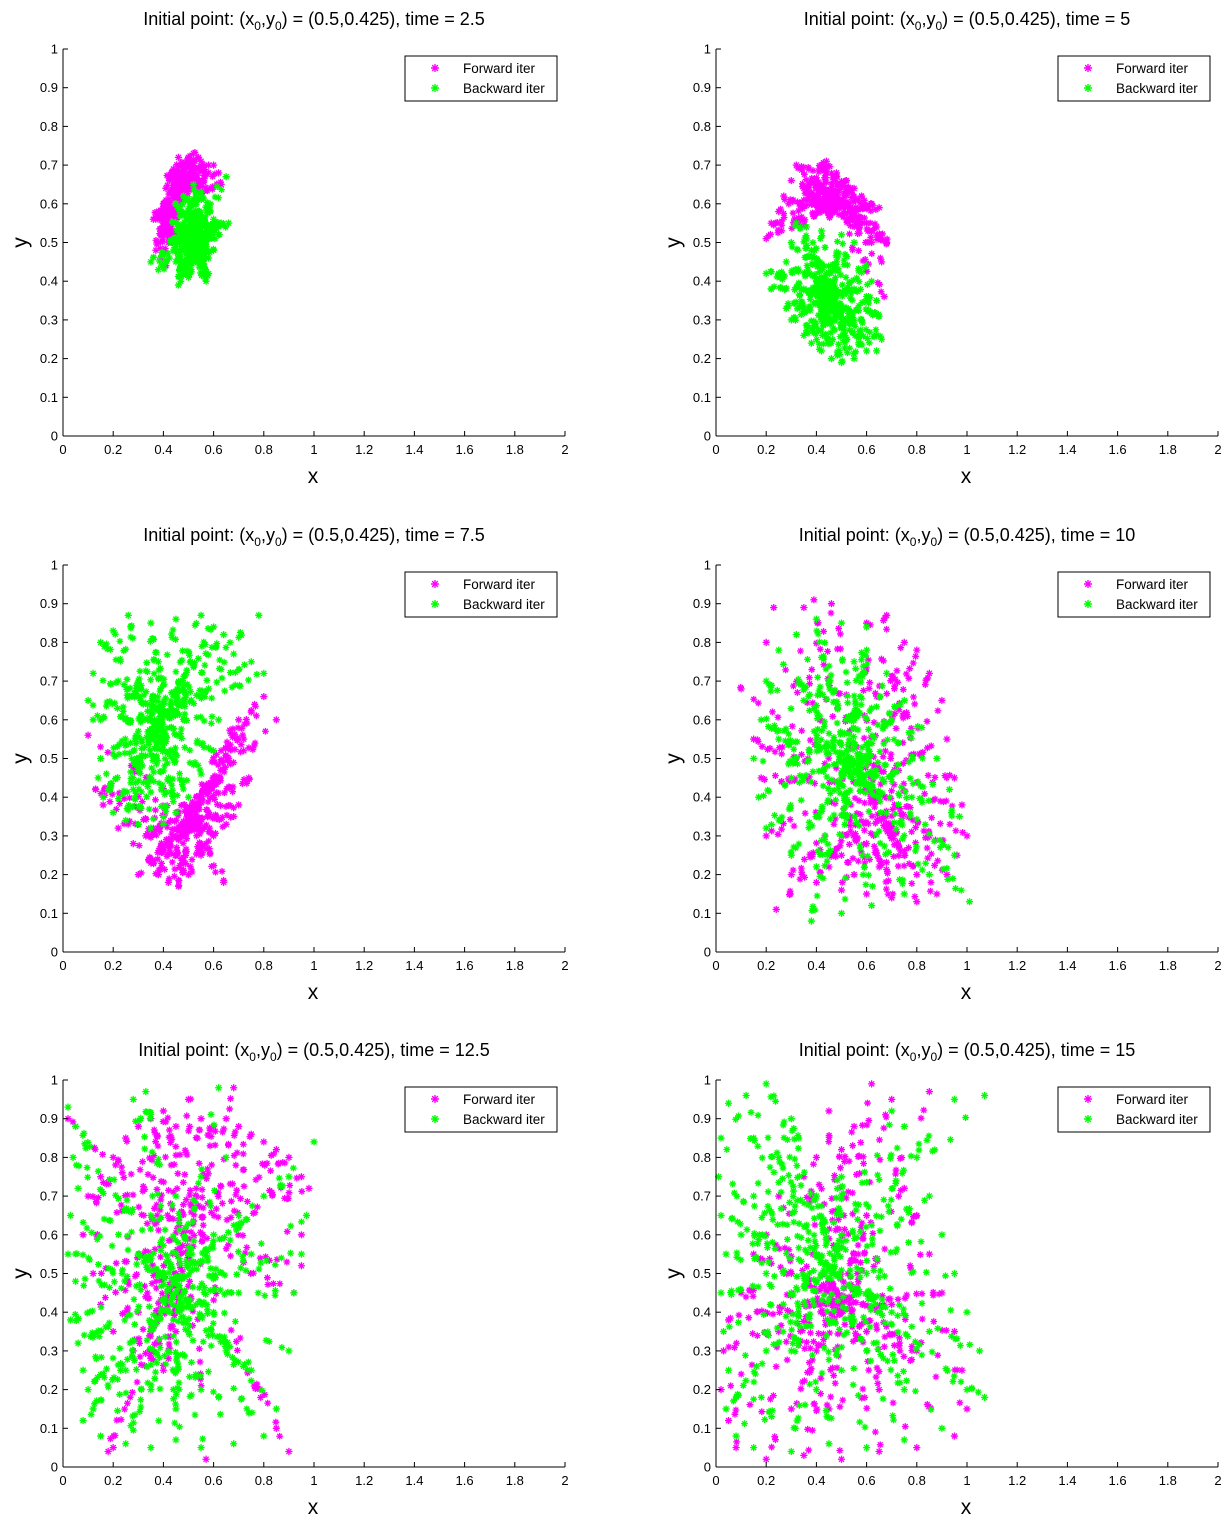 The image size is (1225, 1519). I want to click on x-tick-label: 1, so click(313, 449).